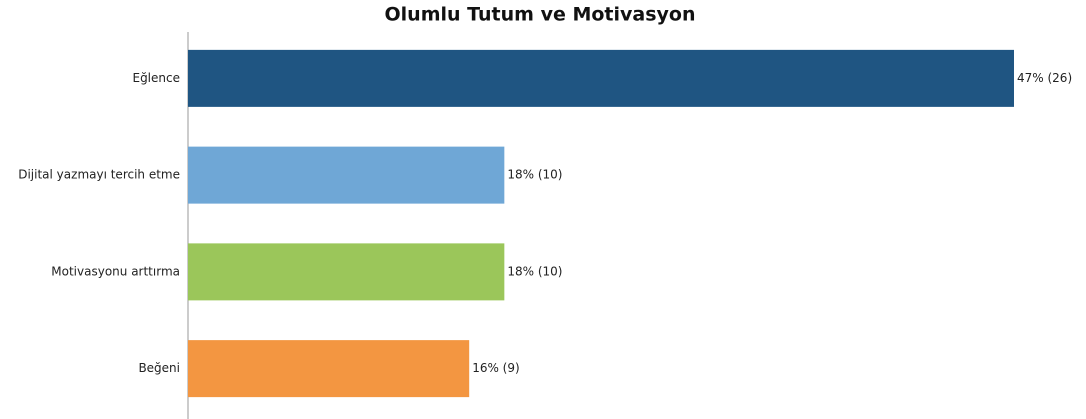 This screenshot has width=1086, height=419. I want to click on value-label: 47% (26), so click(1044, 78).